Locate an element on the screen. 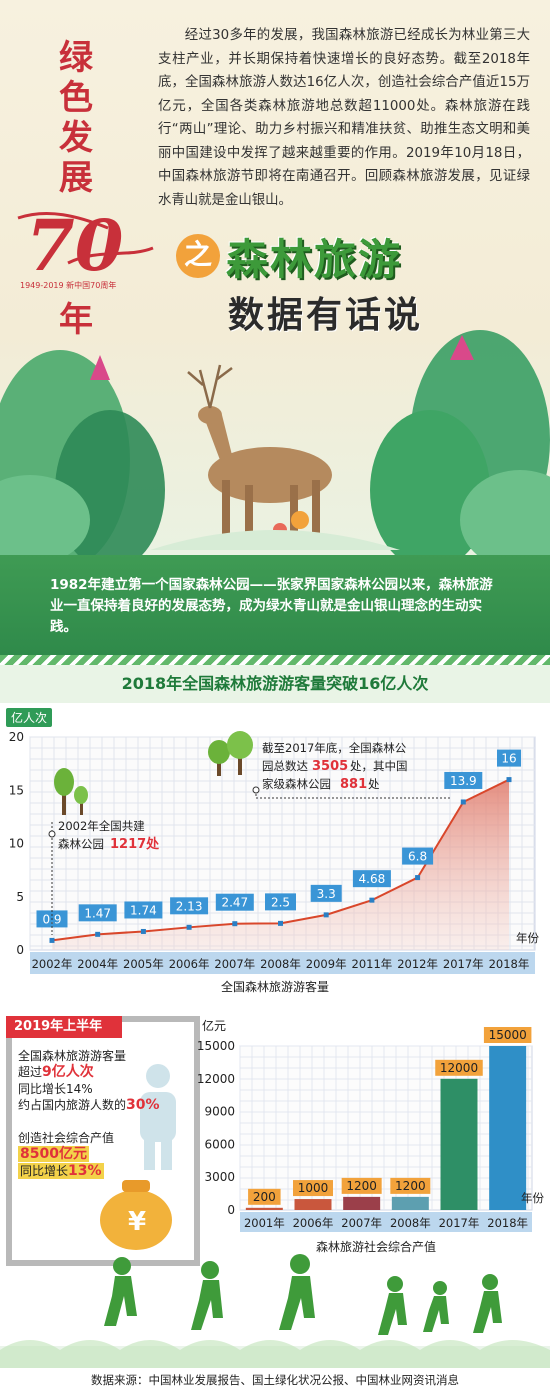 The image size is (550, 1390). data-label: 2.5 is located at coordinates (280, 902).